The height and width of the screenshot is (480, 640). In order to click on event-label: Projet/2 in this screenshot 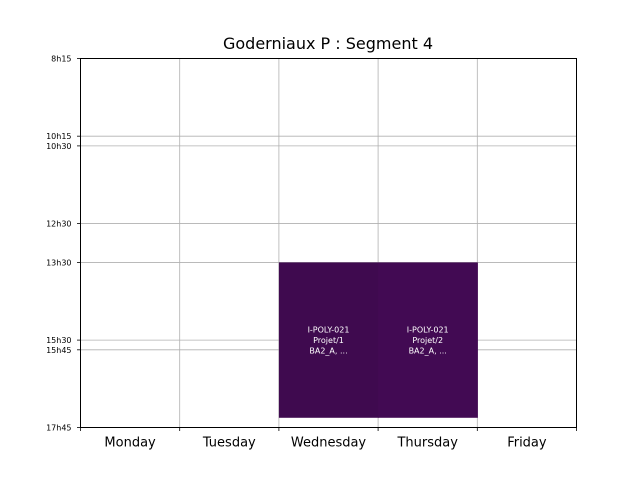, I will do `click(427, 340)`.